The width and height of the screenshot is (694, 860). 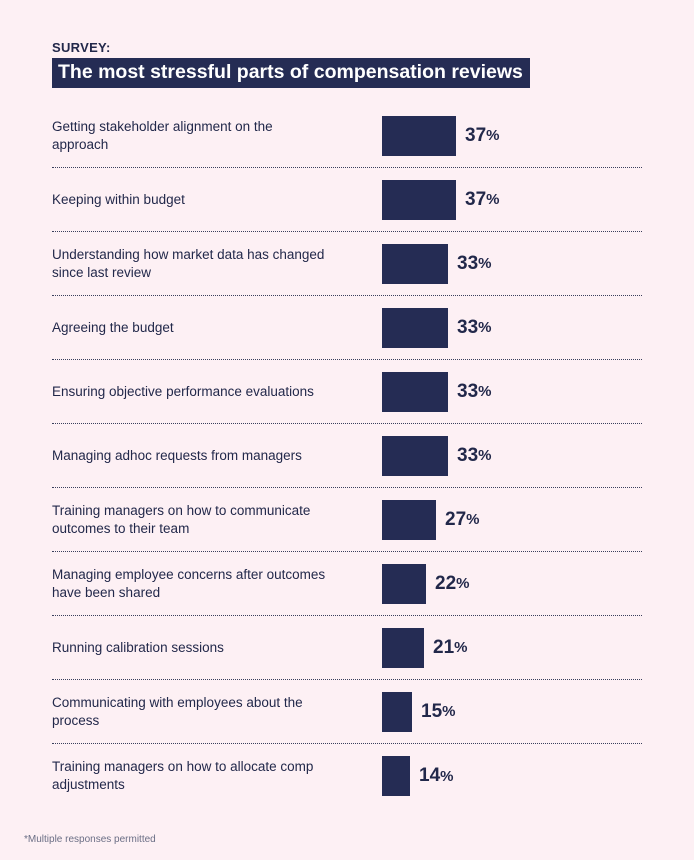 I want to click on chart-row: Managing adhoc requests from managers 33%, so click(x=347, y=456).